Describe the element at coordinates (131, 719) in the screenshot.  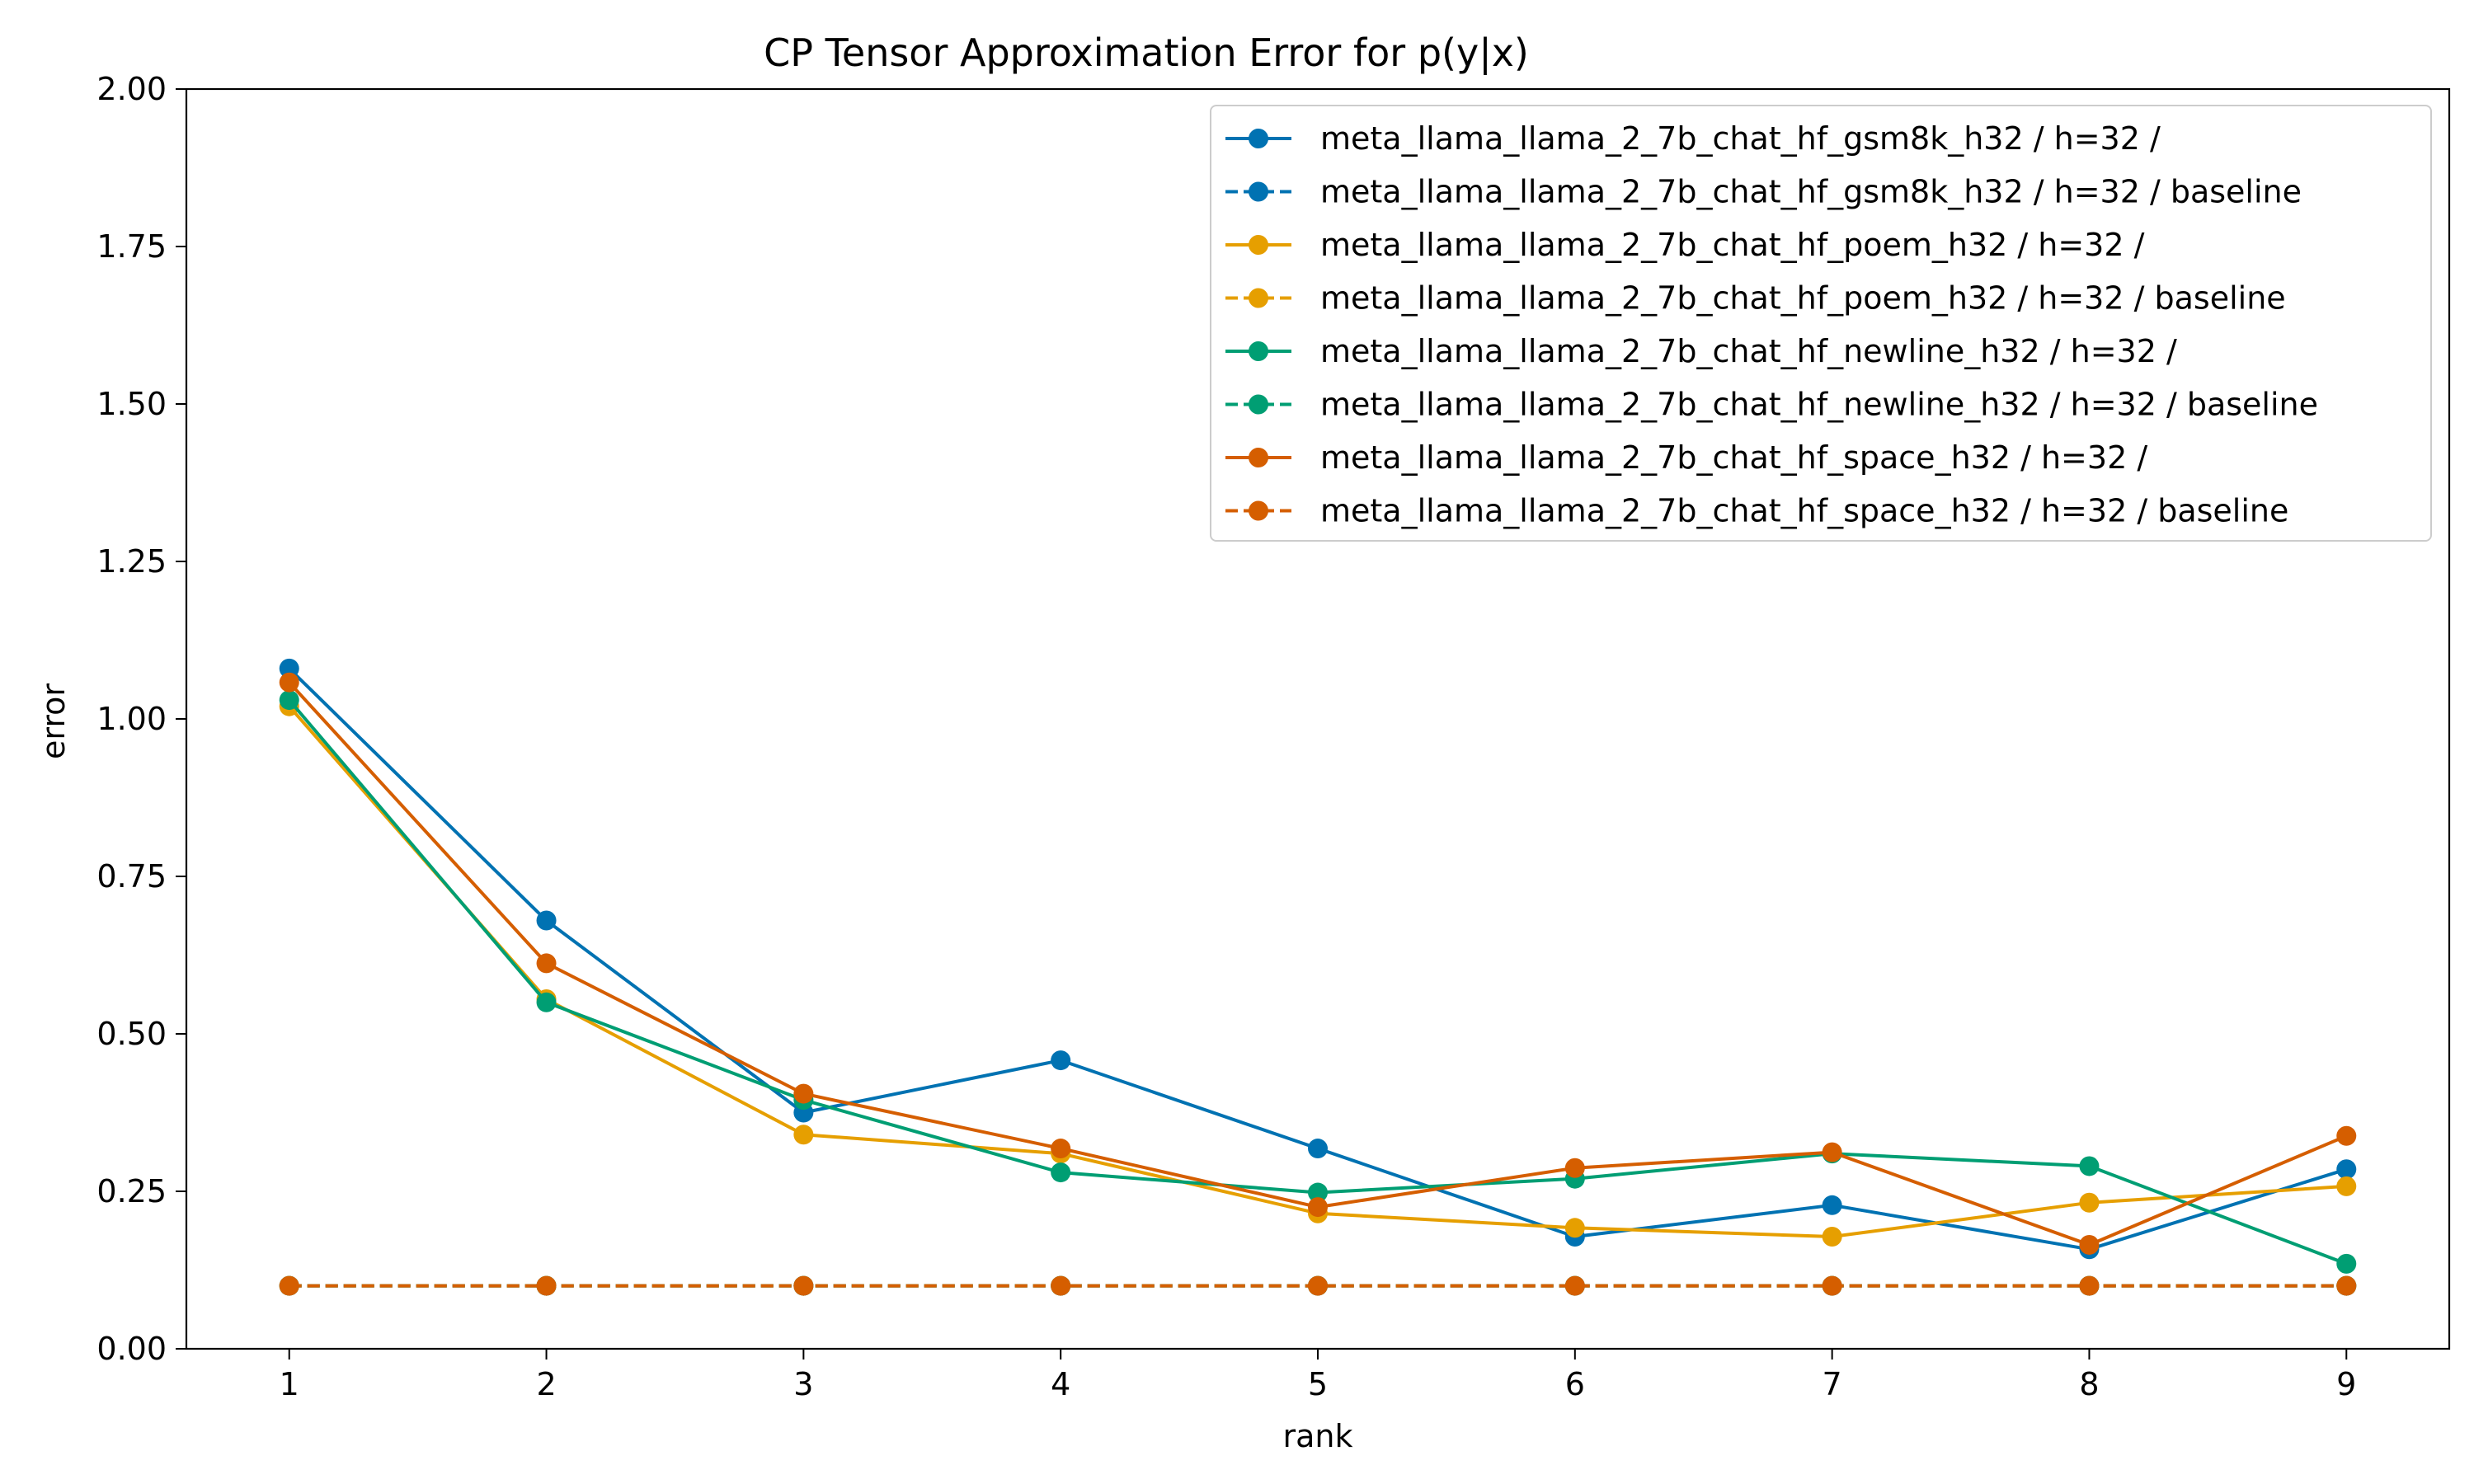
I see `y-tick-label: 1.00` at that location.